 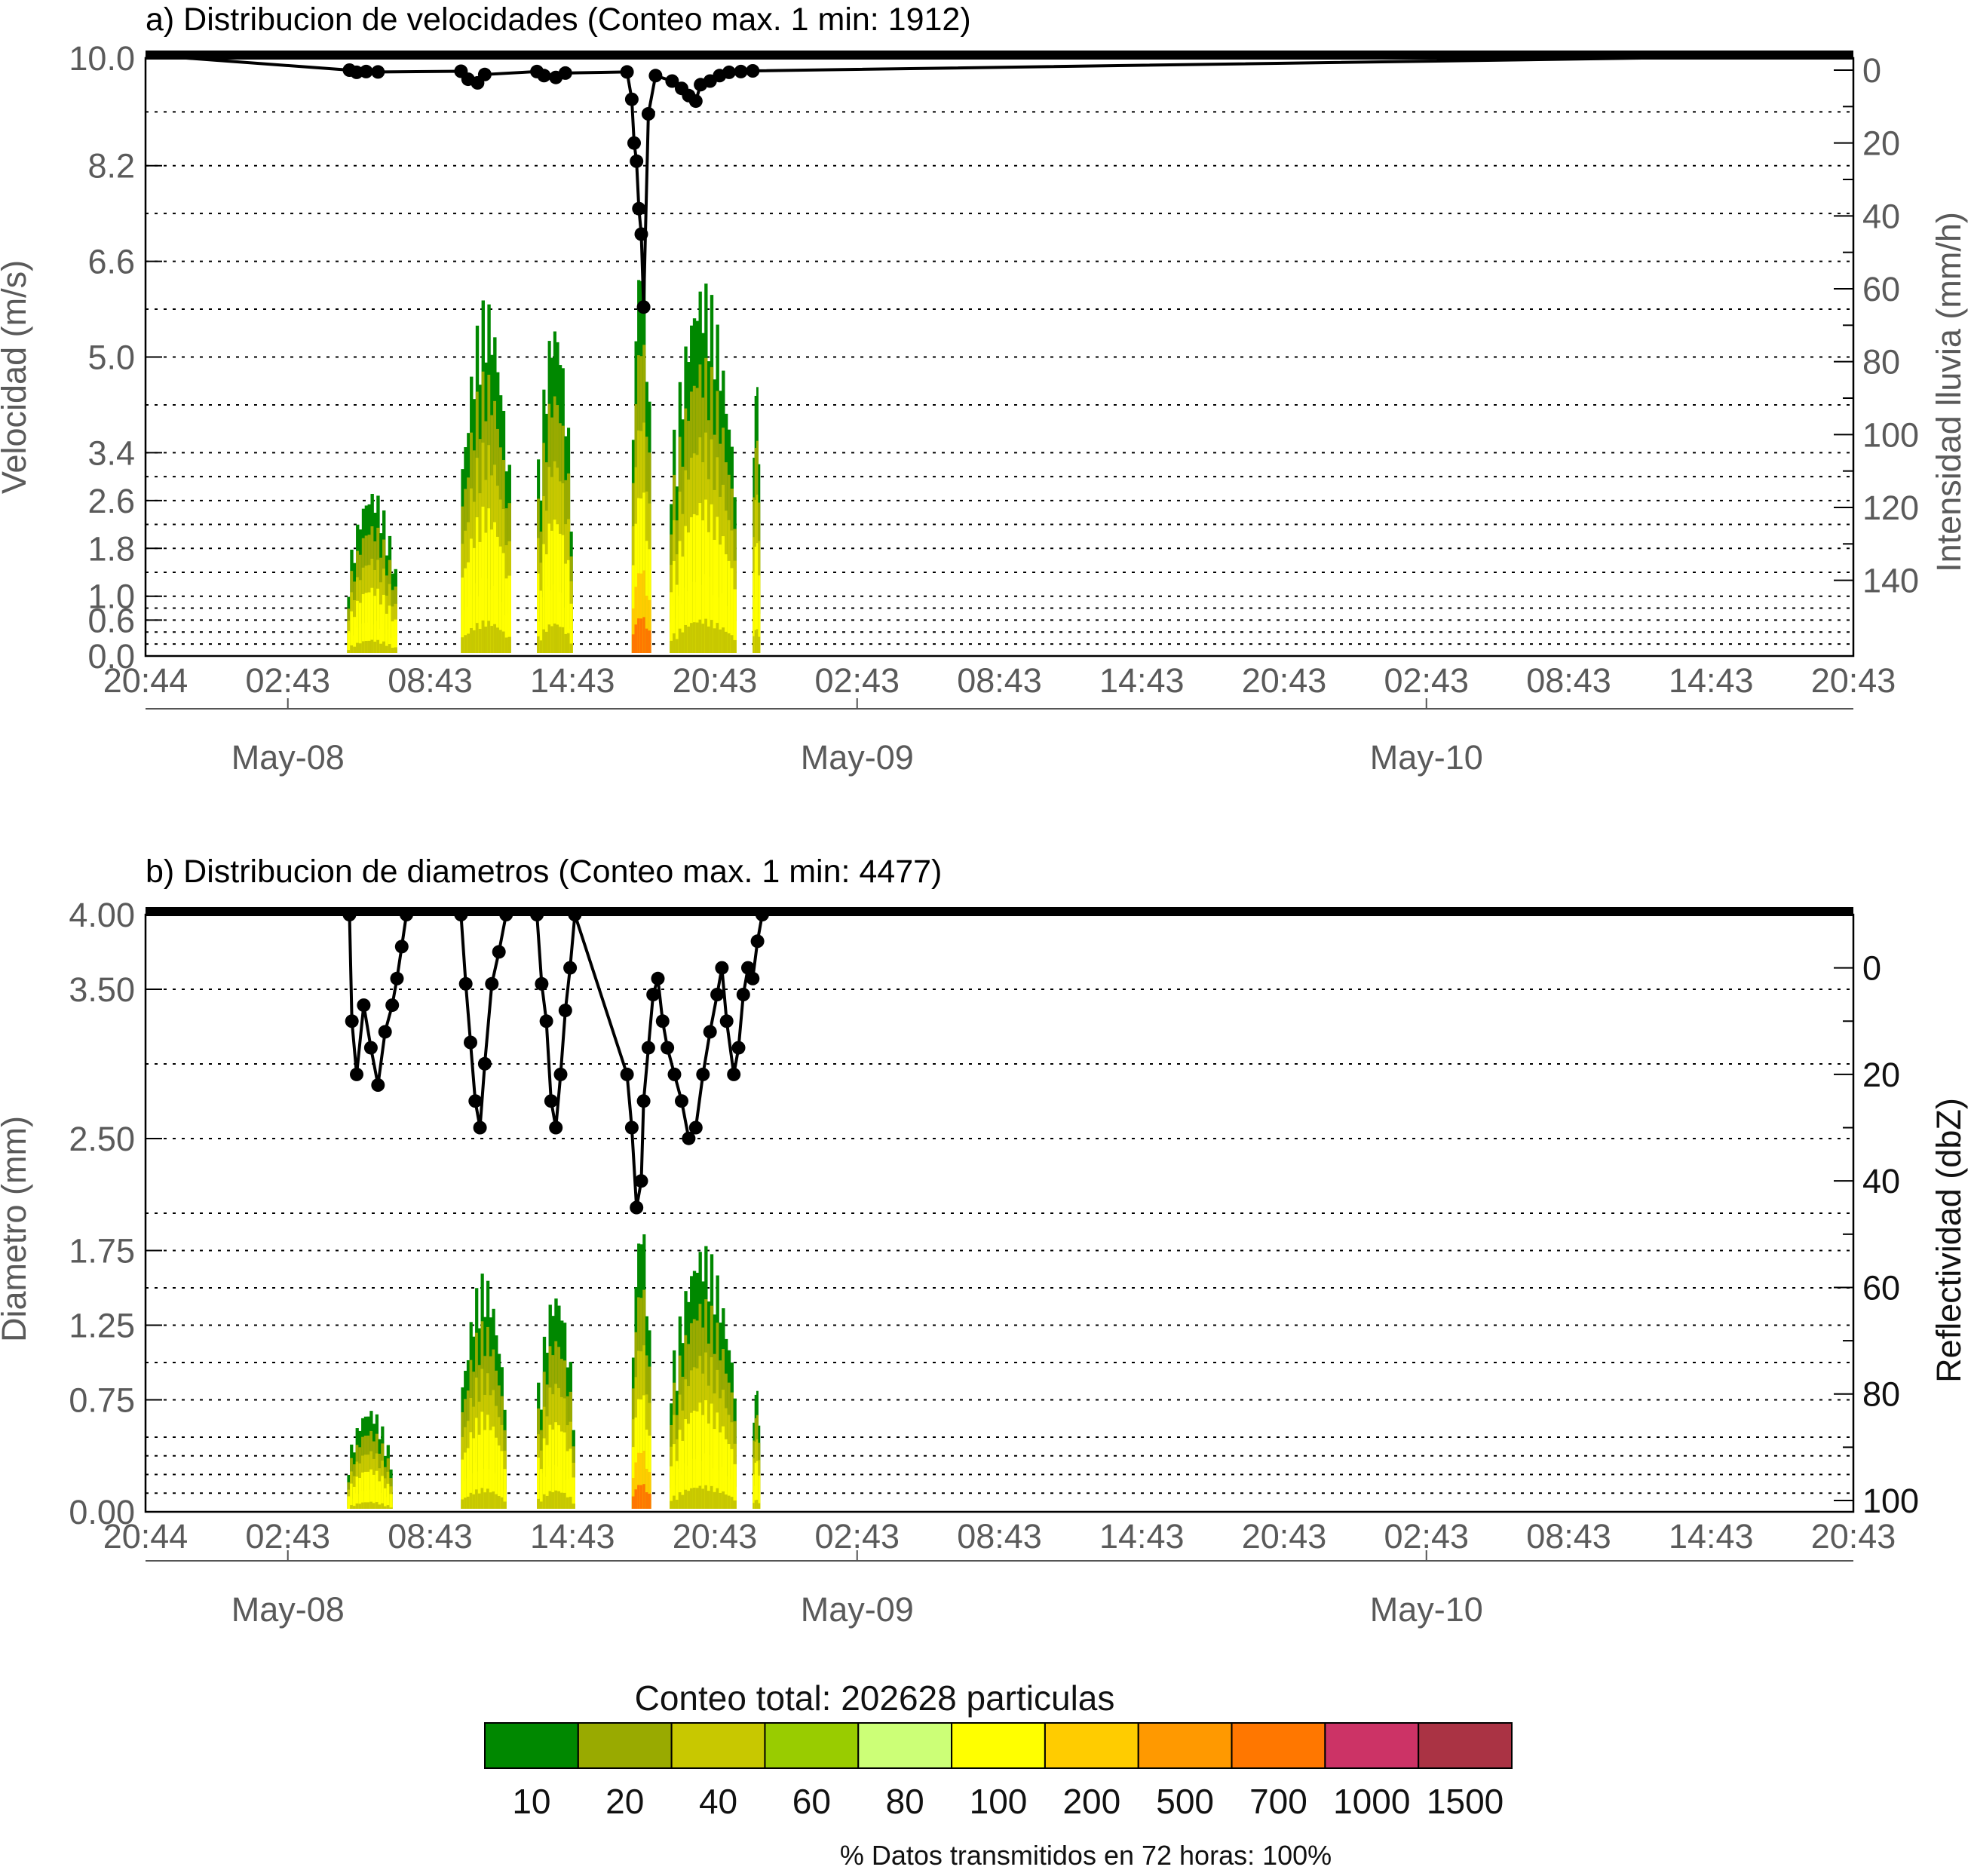 I want to click on x-tick-label: 20:43, so click(x=1854, y=680).